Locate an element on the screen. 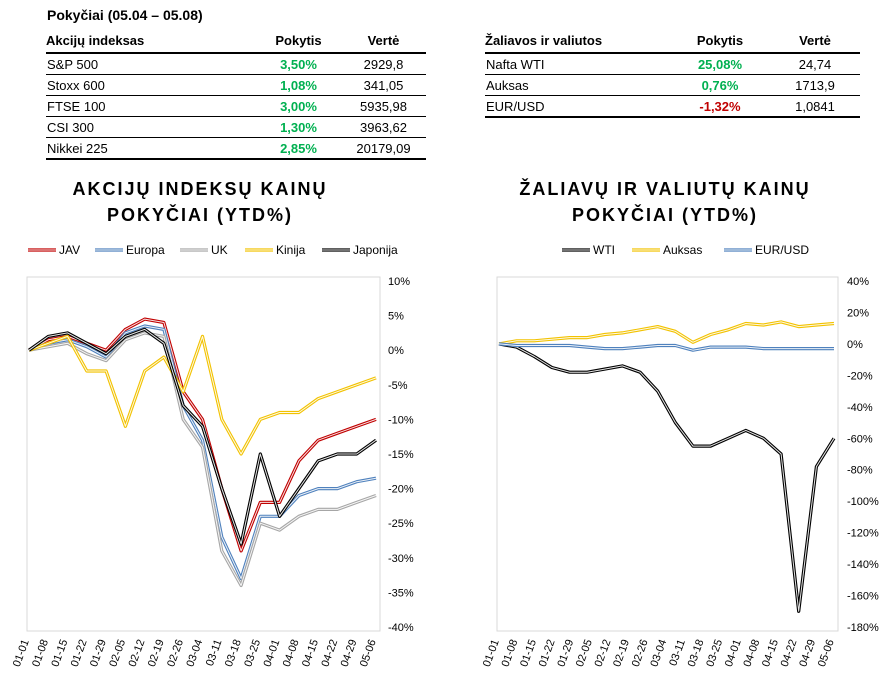 The width and height of the screenshot is (892, 681). y-tick-label: -5% is located at coordinates (398, 386).